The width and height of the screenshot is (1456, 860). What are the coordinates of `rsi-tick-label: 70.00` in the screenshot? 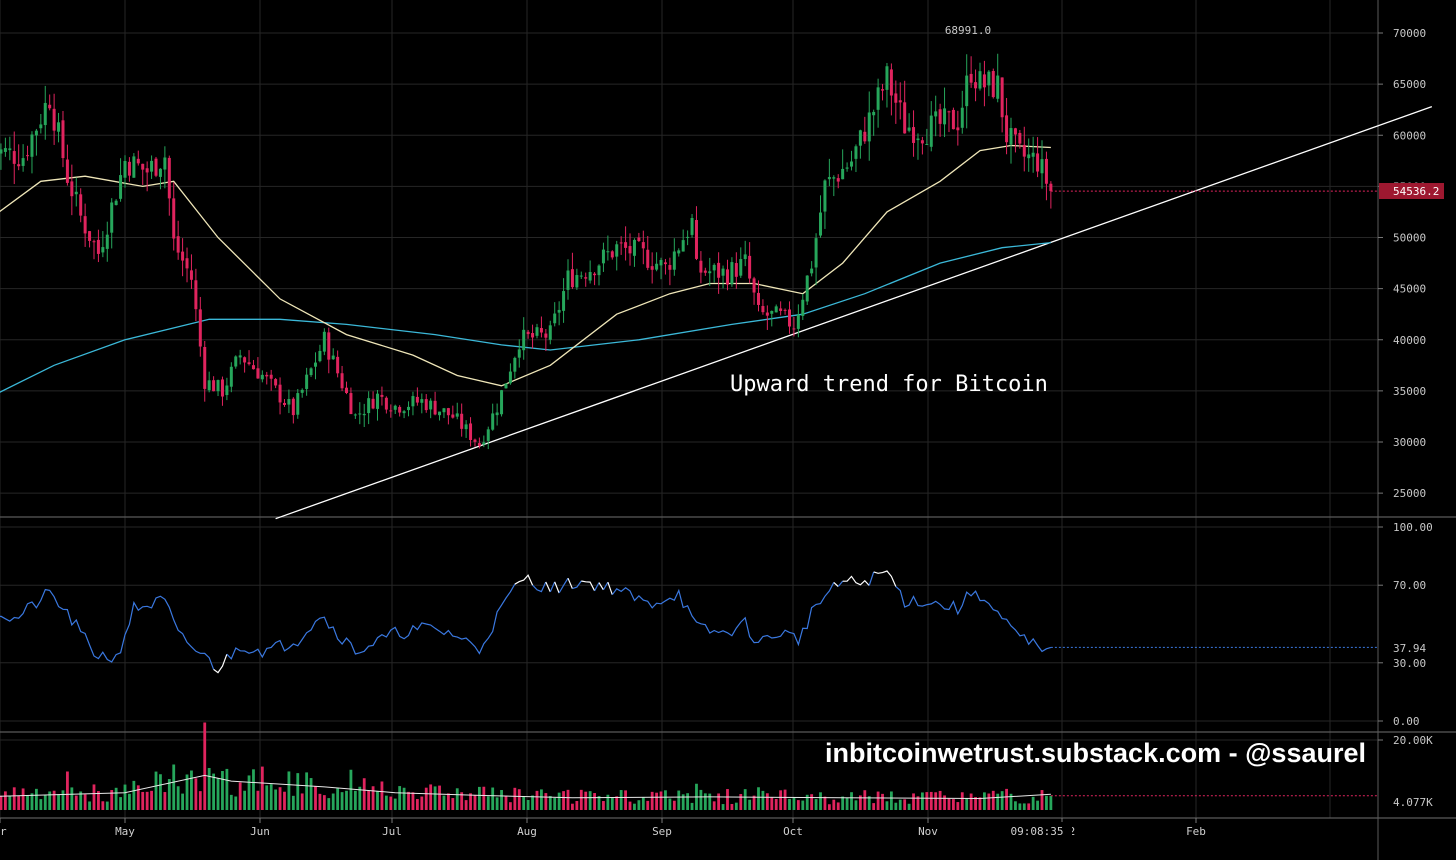 It's located at (1409, 585).